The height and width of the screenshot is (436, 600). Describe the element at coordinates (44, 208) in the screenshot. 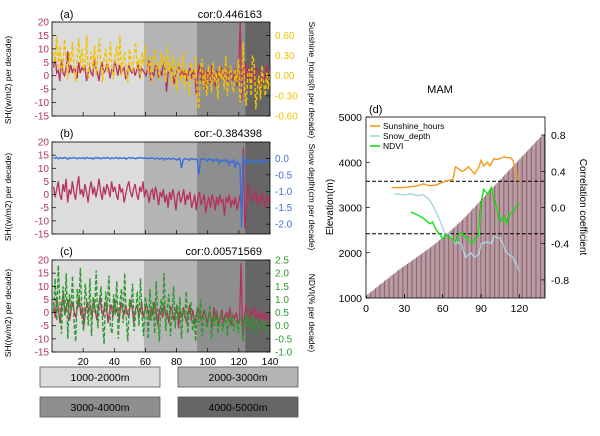

I see `left-tick-label: -5` at that location.